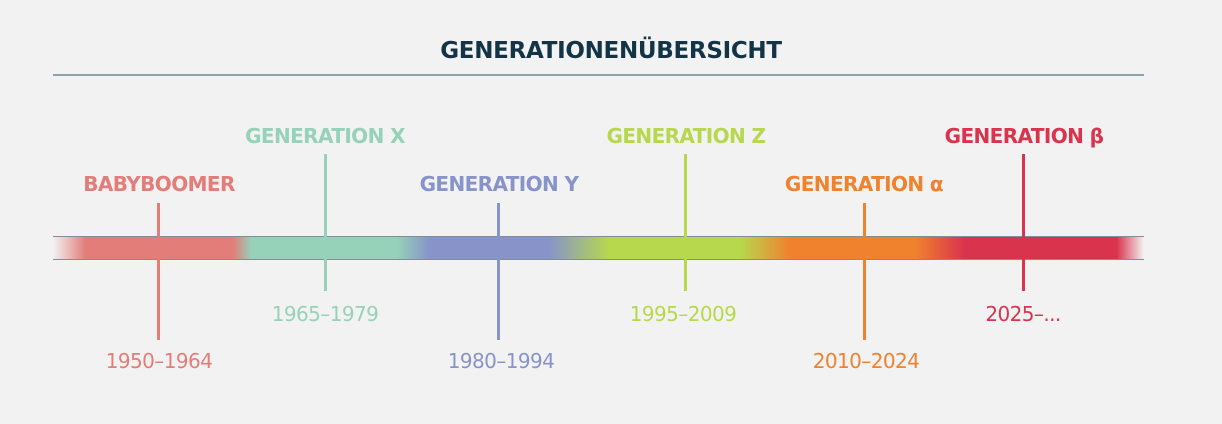 This screenshot has height=424, width=1222. What do you see at coordinates (1023, 222) in the screenshot?
I see `tick-generation-beta` at bounding box center [1023, 222].